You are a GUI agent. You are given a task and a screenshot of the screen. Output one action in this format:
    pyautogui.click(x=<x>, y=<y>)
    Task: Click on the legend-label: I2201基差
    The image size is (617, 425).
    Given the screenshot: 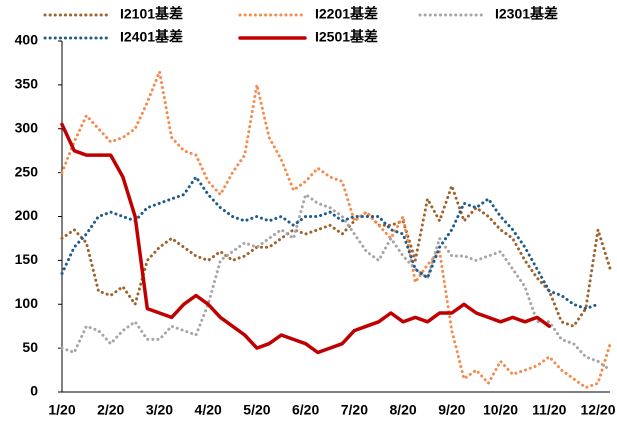 What is the action you would take?
    pyautogui.click(x=346, y=14)
    